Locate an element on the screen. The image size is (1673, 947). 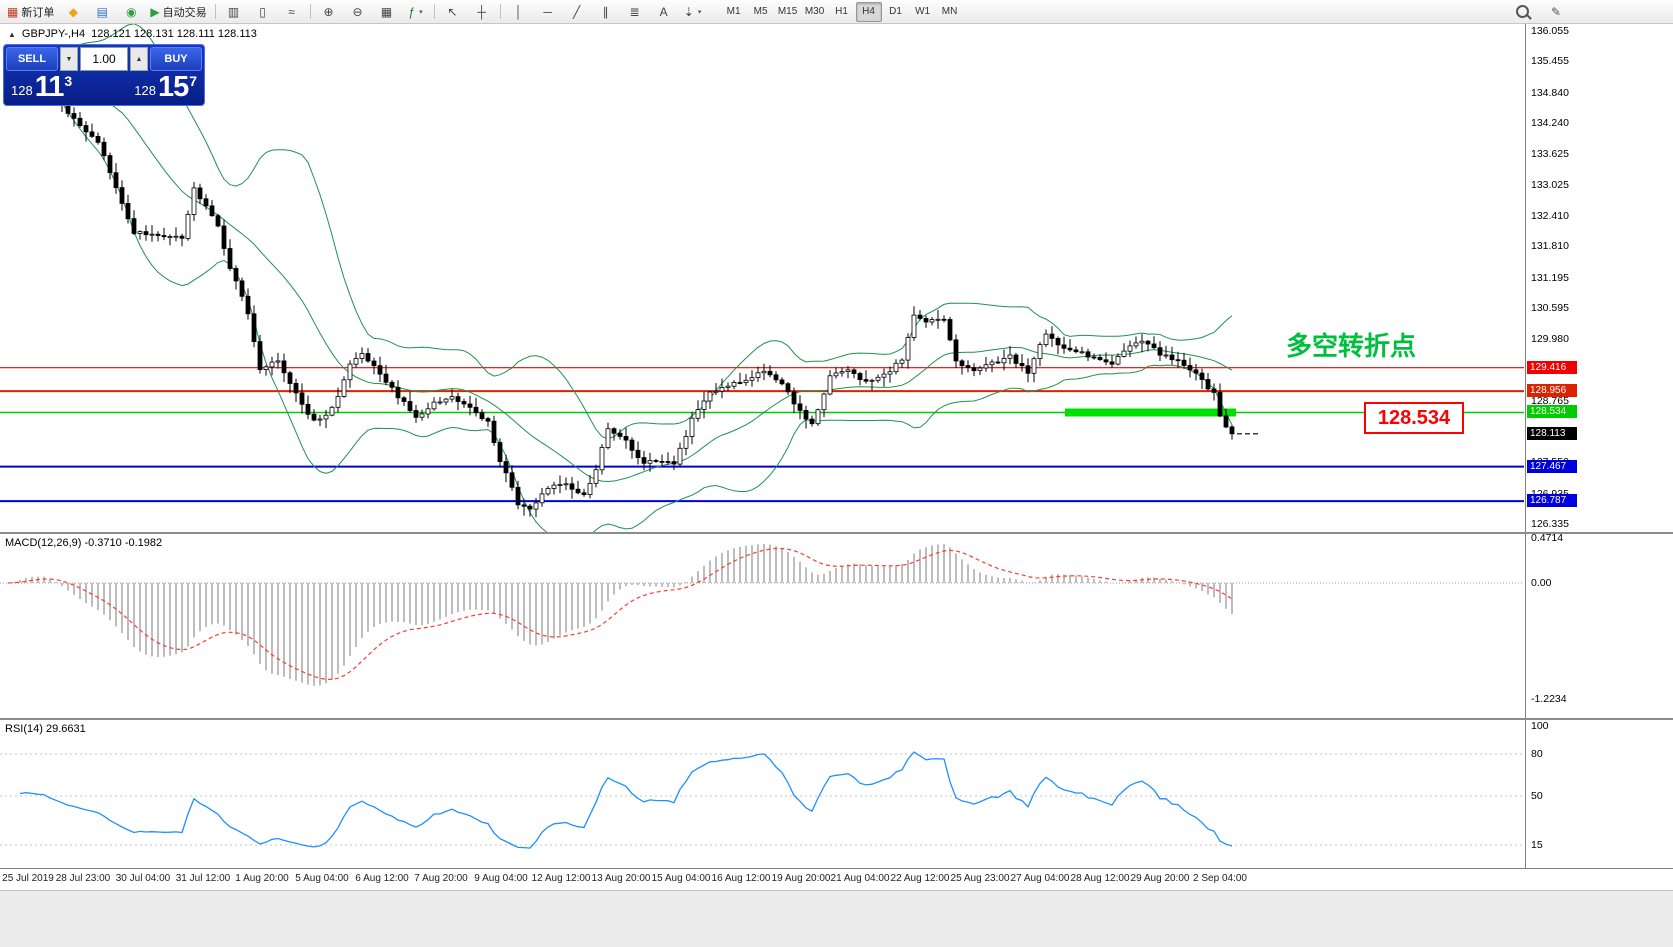
new-order-button: ▦ 新订单 is located at coordinates (30, 12).